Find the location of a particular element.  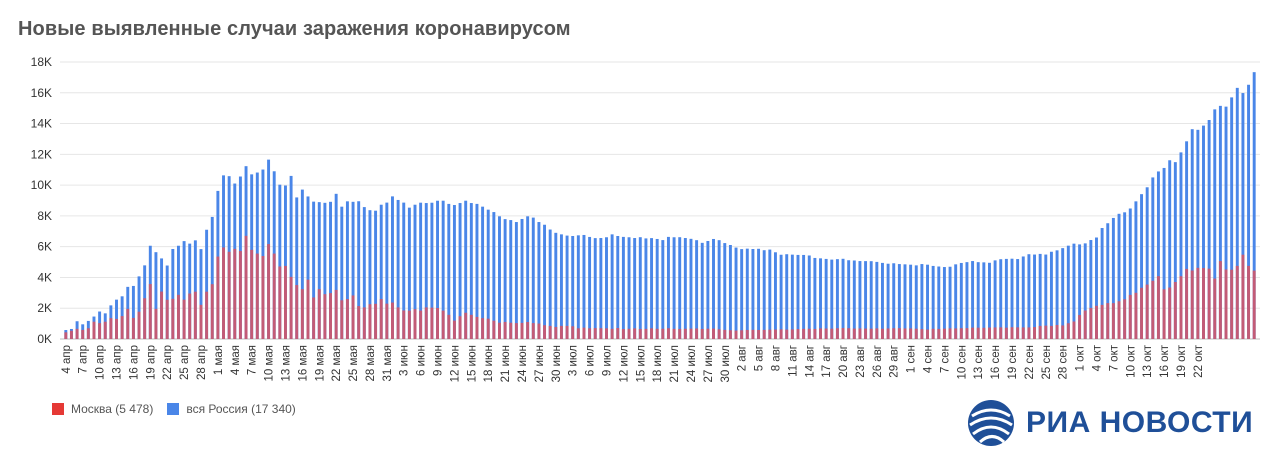

x-tick-label: 30 июл is located at coordinates (726, 364).